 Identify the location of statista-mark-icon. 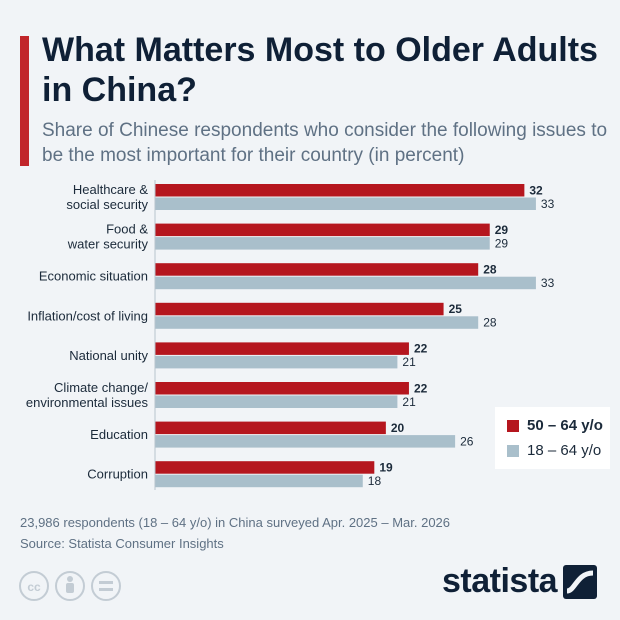
(580, 581).